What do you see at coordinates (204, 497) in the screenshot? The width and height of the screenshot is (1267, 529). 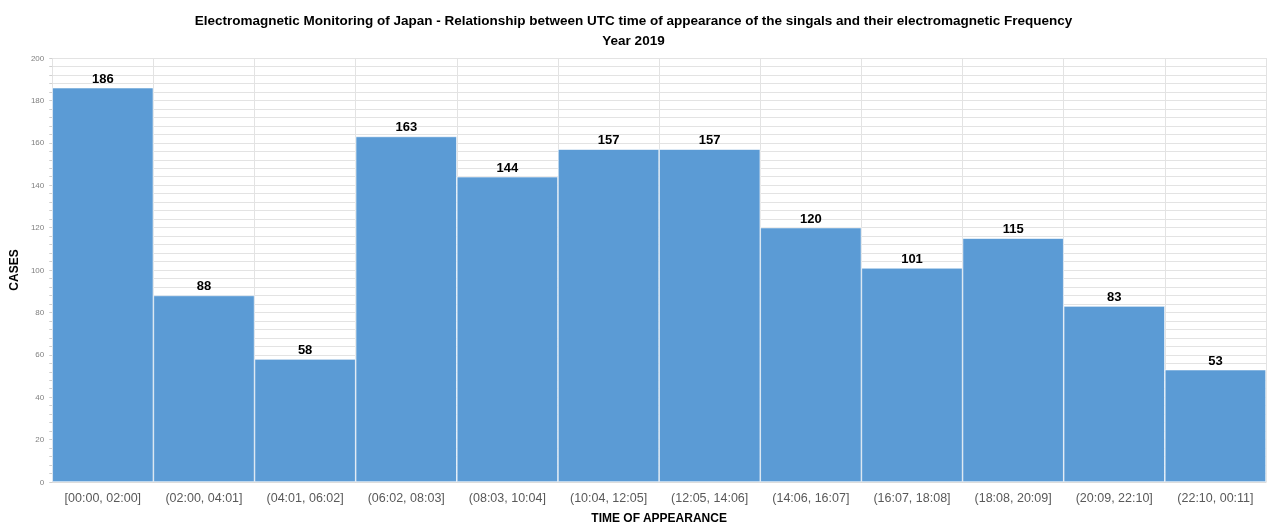 I see `x-tick-label: (02:00, 04:01]` at bounding box center [204, 497].